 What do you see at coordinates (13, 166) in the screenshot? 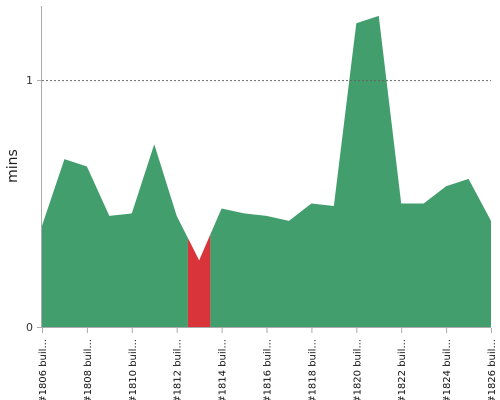
I see `y-axis-label: mins` at bounding box center [13, 166].